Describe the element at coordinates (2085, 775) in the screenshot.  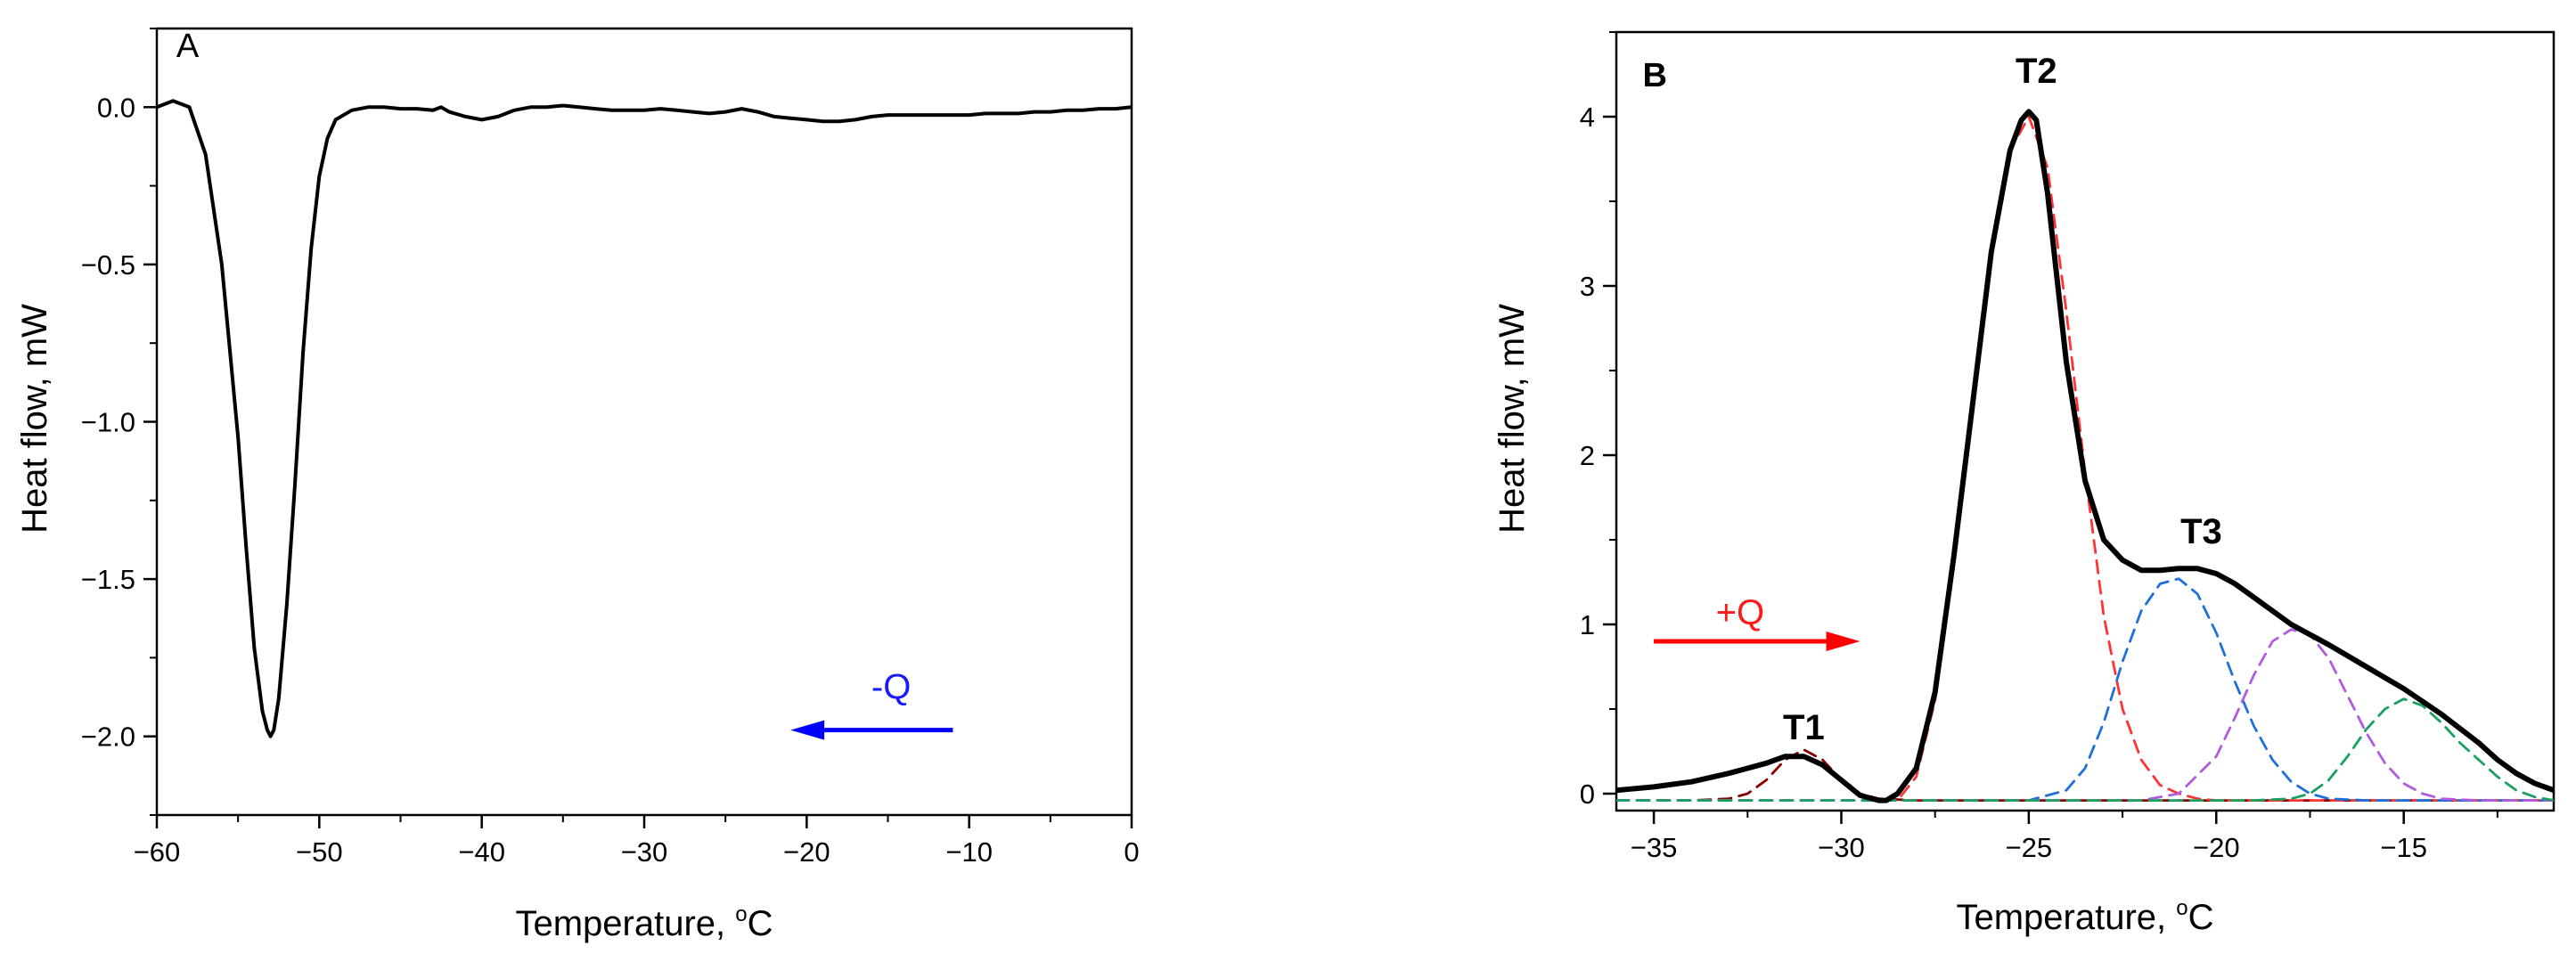
I see `series-line-component-t1` at that location.